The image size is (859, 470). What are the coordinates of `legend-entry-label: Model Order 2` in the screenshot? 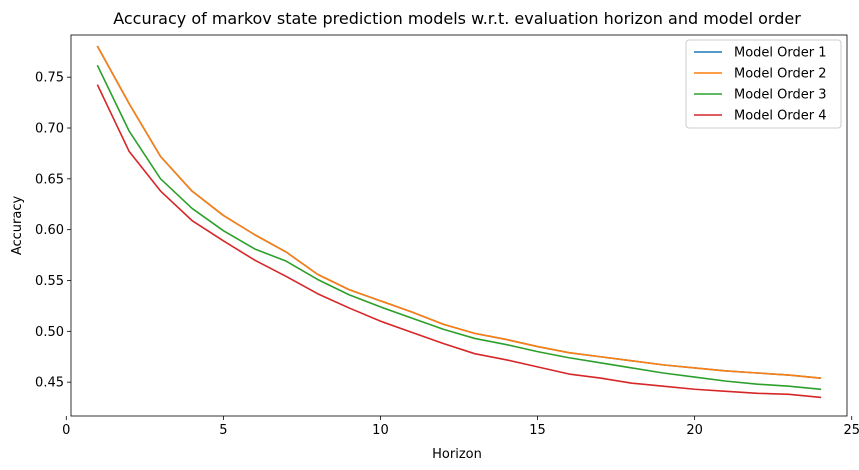 It's located at (780, 74).